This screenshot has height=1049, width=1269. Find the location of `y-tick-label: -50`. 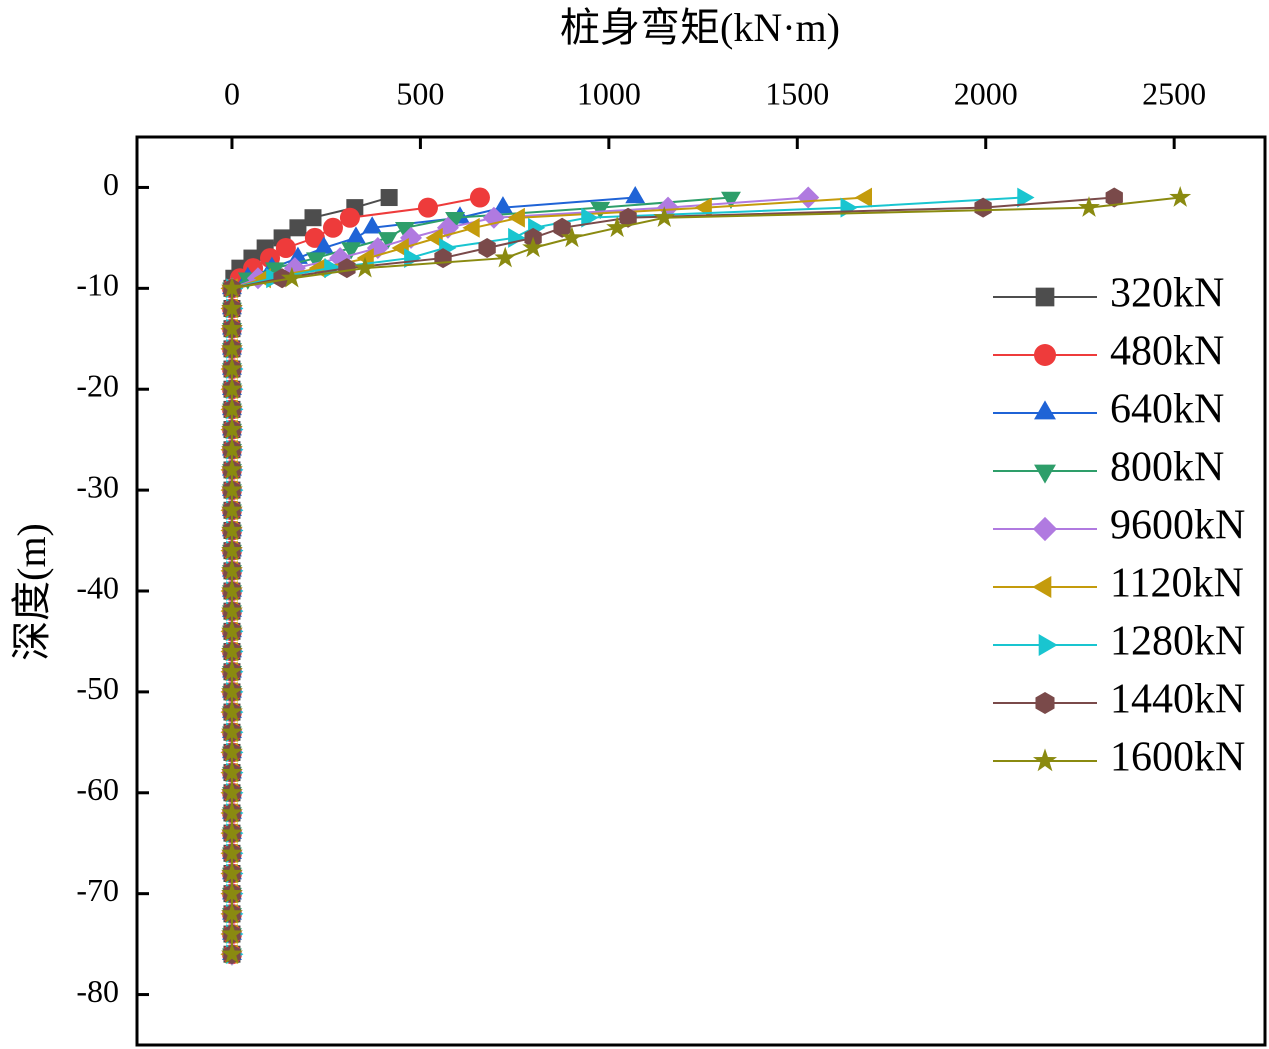

y-tick-label: -50 is located at coordinates (97, 688).